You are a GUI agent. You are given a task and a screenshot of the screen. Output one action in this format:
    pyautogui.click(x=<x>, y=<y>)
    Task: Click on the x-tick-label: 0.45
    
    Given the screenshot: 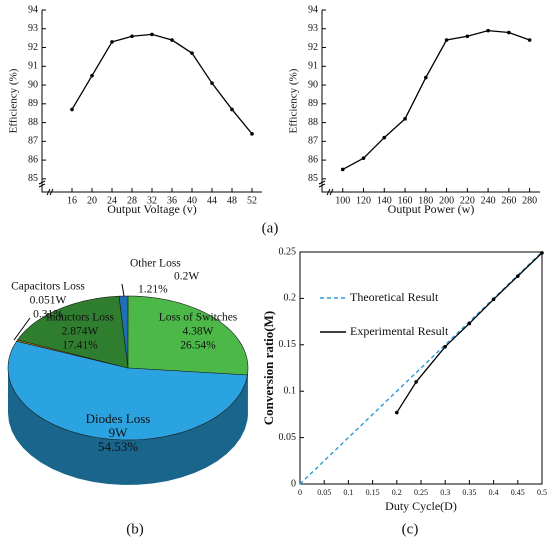 What is the action you would take?
    pyautogui.click(x=518, y=492)
    